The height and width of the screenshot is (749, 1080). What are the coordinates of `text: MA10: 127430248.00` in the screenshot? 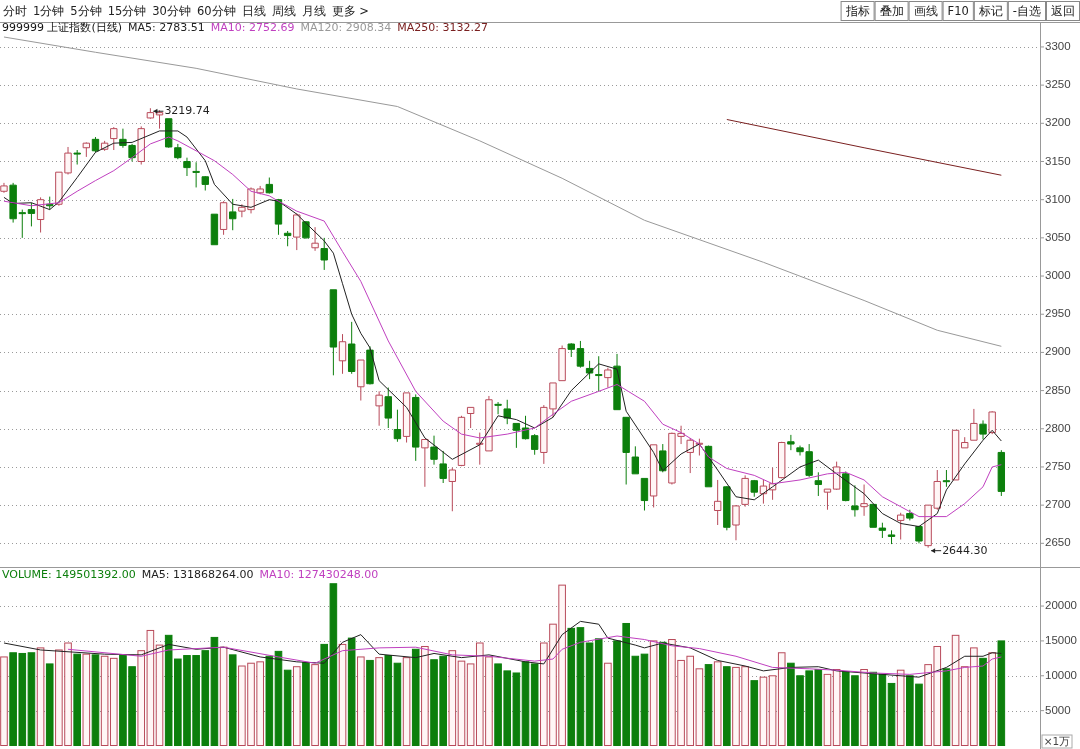 It's located at (319, 574).